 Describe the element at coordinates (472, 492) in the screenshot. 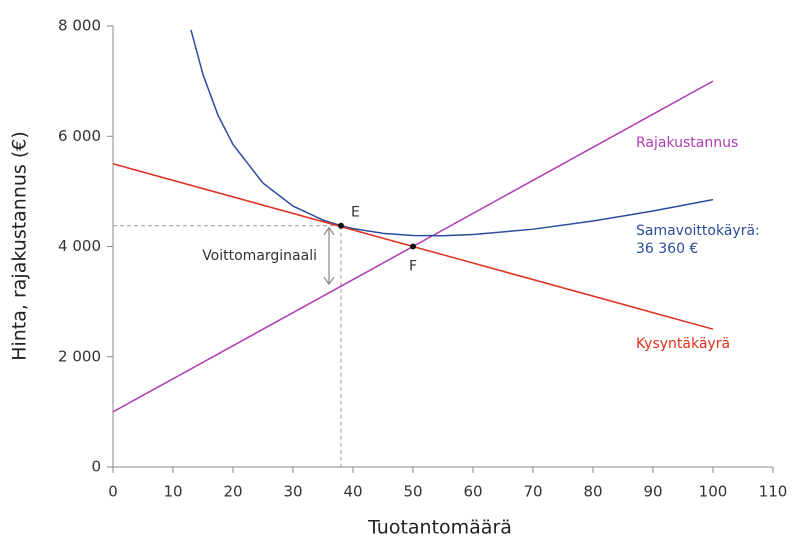

I see `x-tick-label: 60` at that location.